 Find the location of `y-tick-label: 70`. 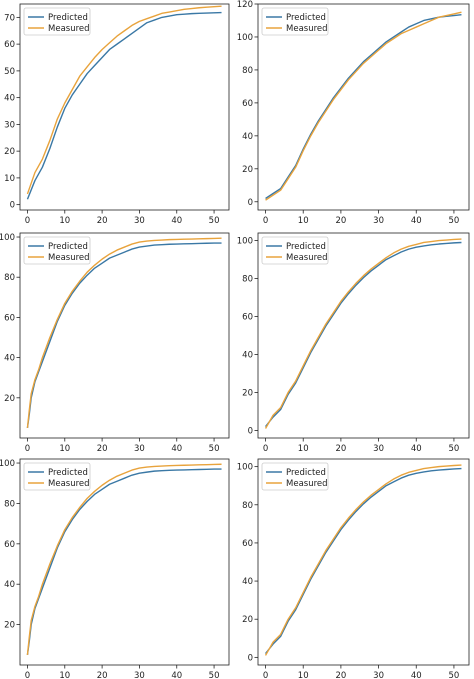

y-tick-label: 70 is located at coordinates (9, 18).